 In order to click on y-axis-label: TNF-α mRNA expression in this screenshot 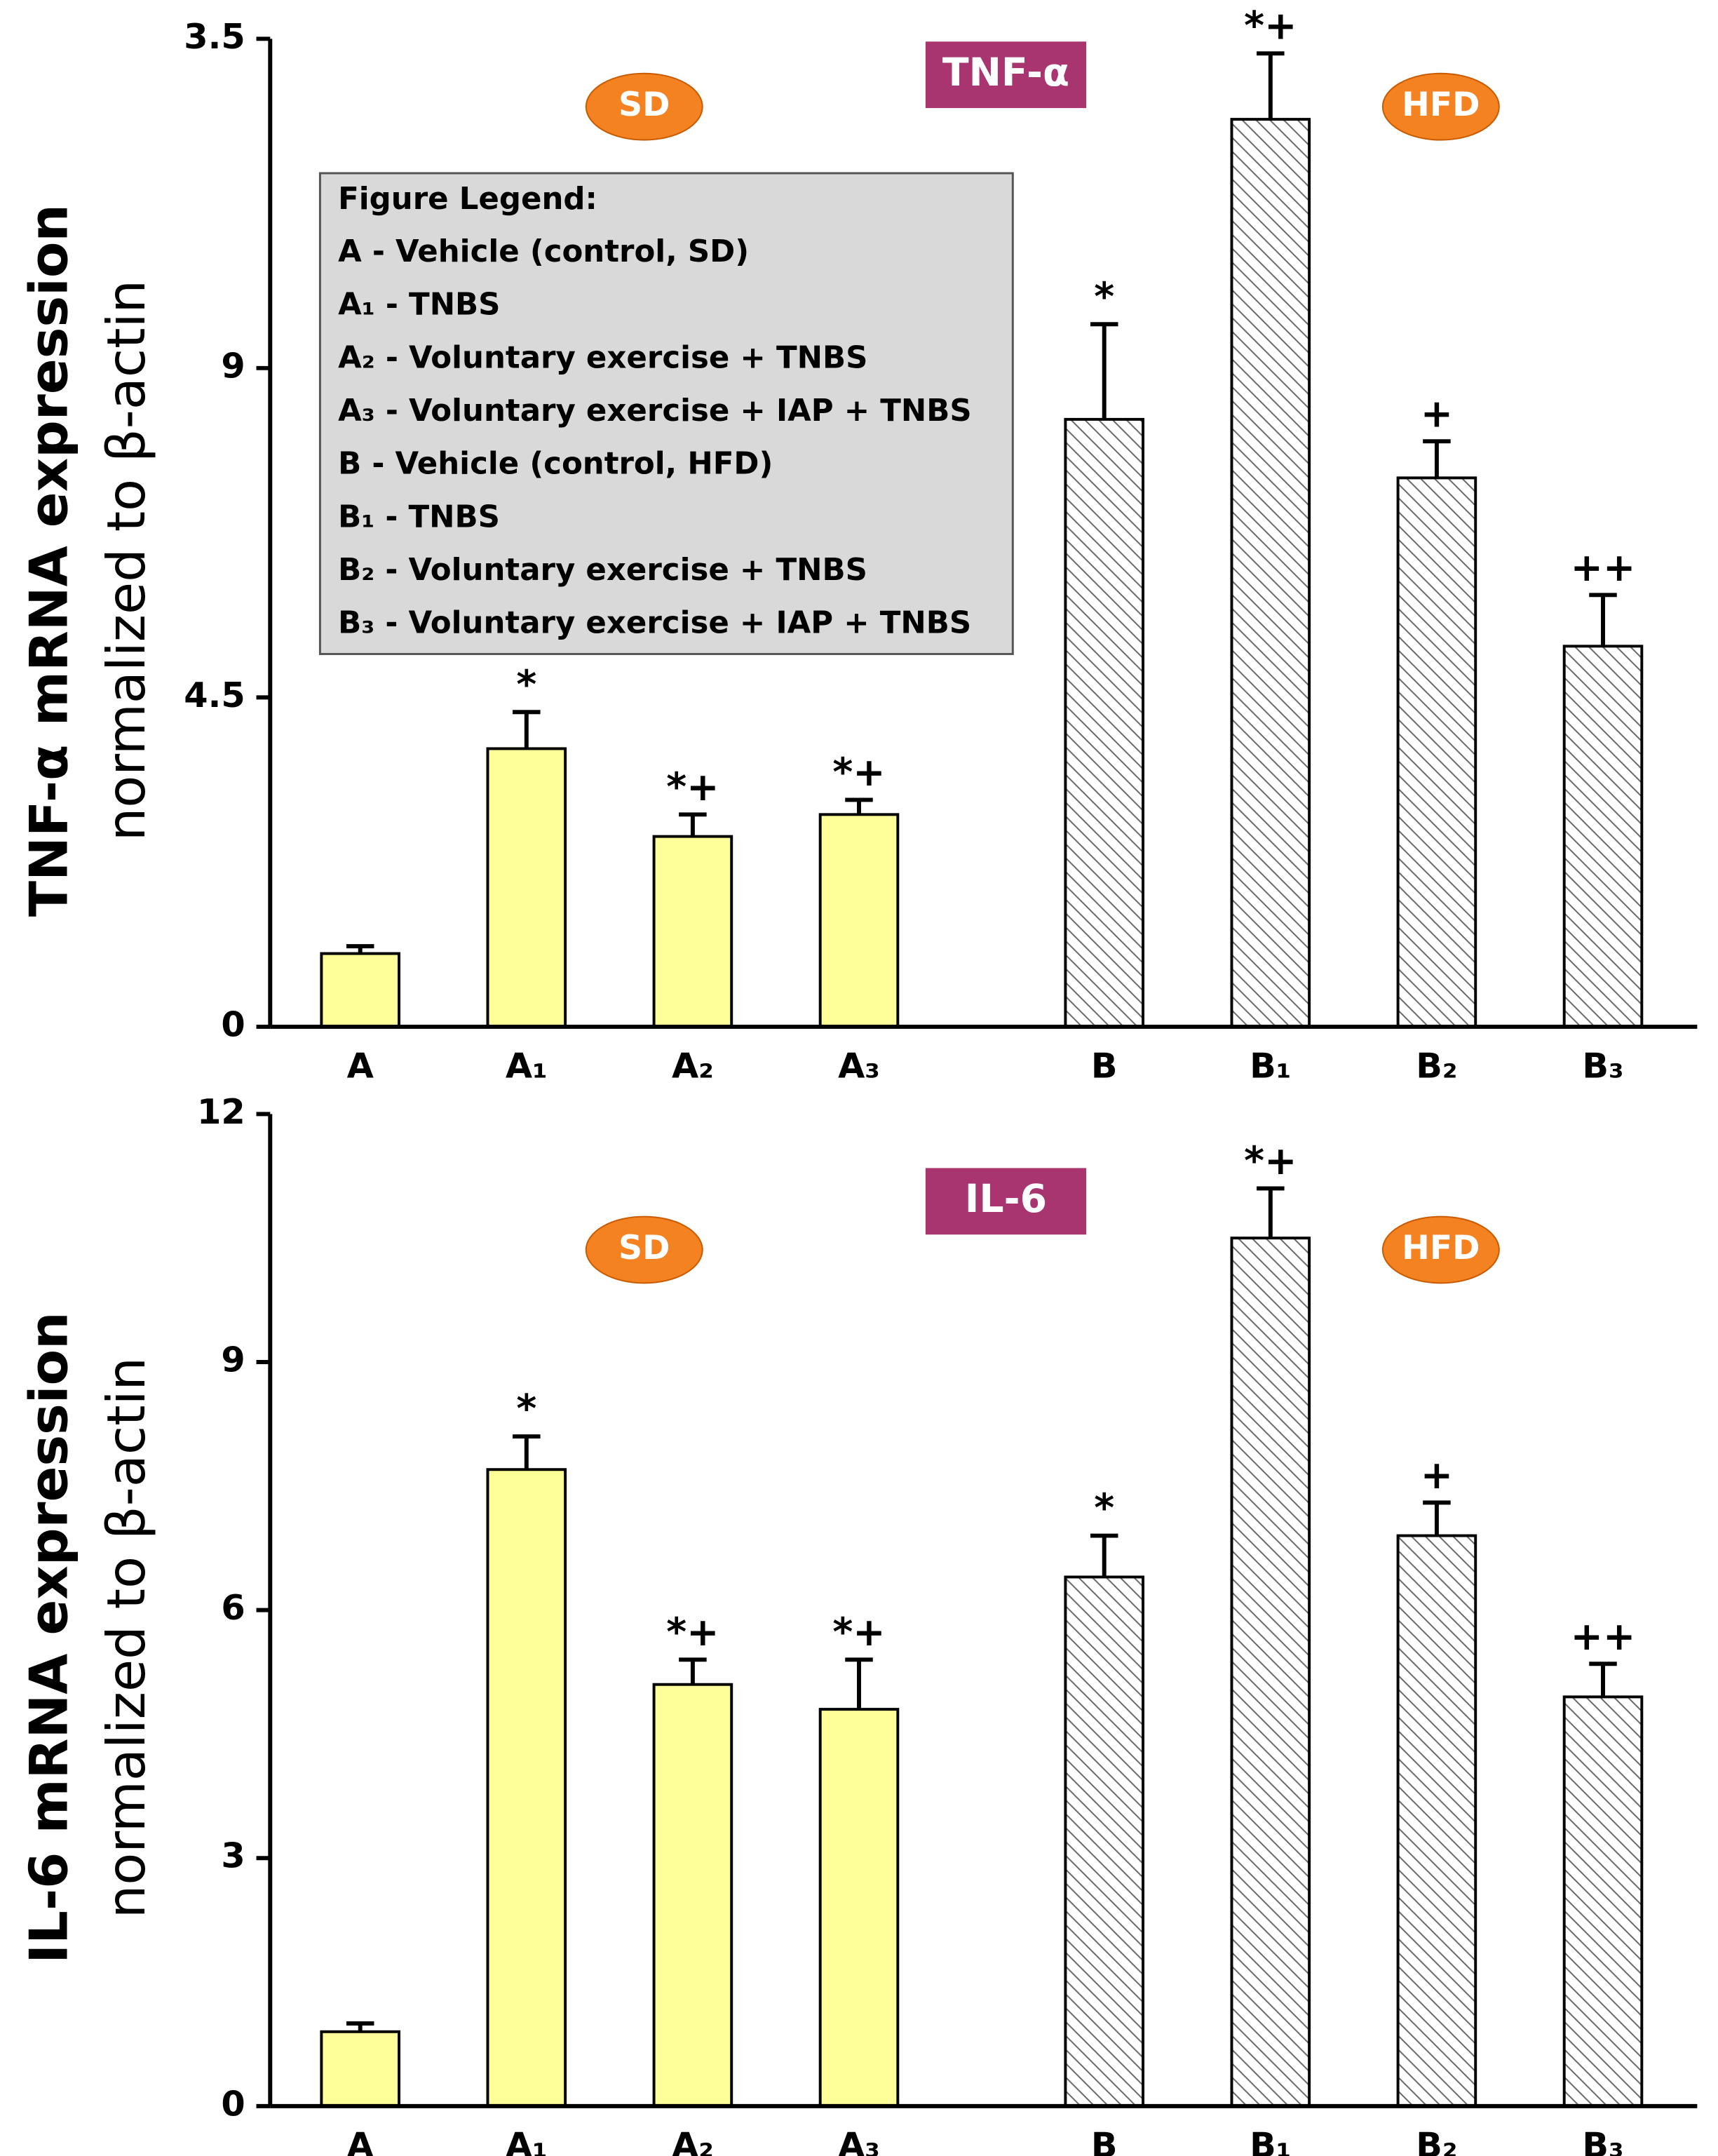, I will do `click(49, 560)`.